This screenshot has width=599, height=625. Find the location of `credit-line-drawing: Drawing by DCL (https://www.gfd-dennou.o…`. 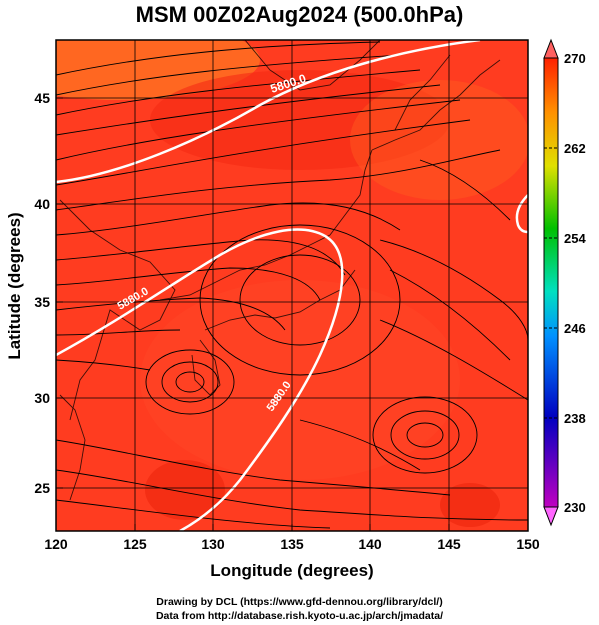

credit-line-drawing: Drawing by DCL (https://www.gfd-dennou.o… is located at coordinates (299, 602).